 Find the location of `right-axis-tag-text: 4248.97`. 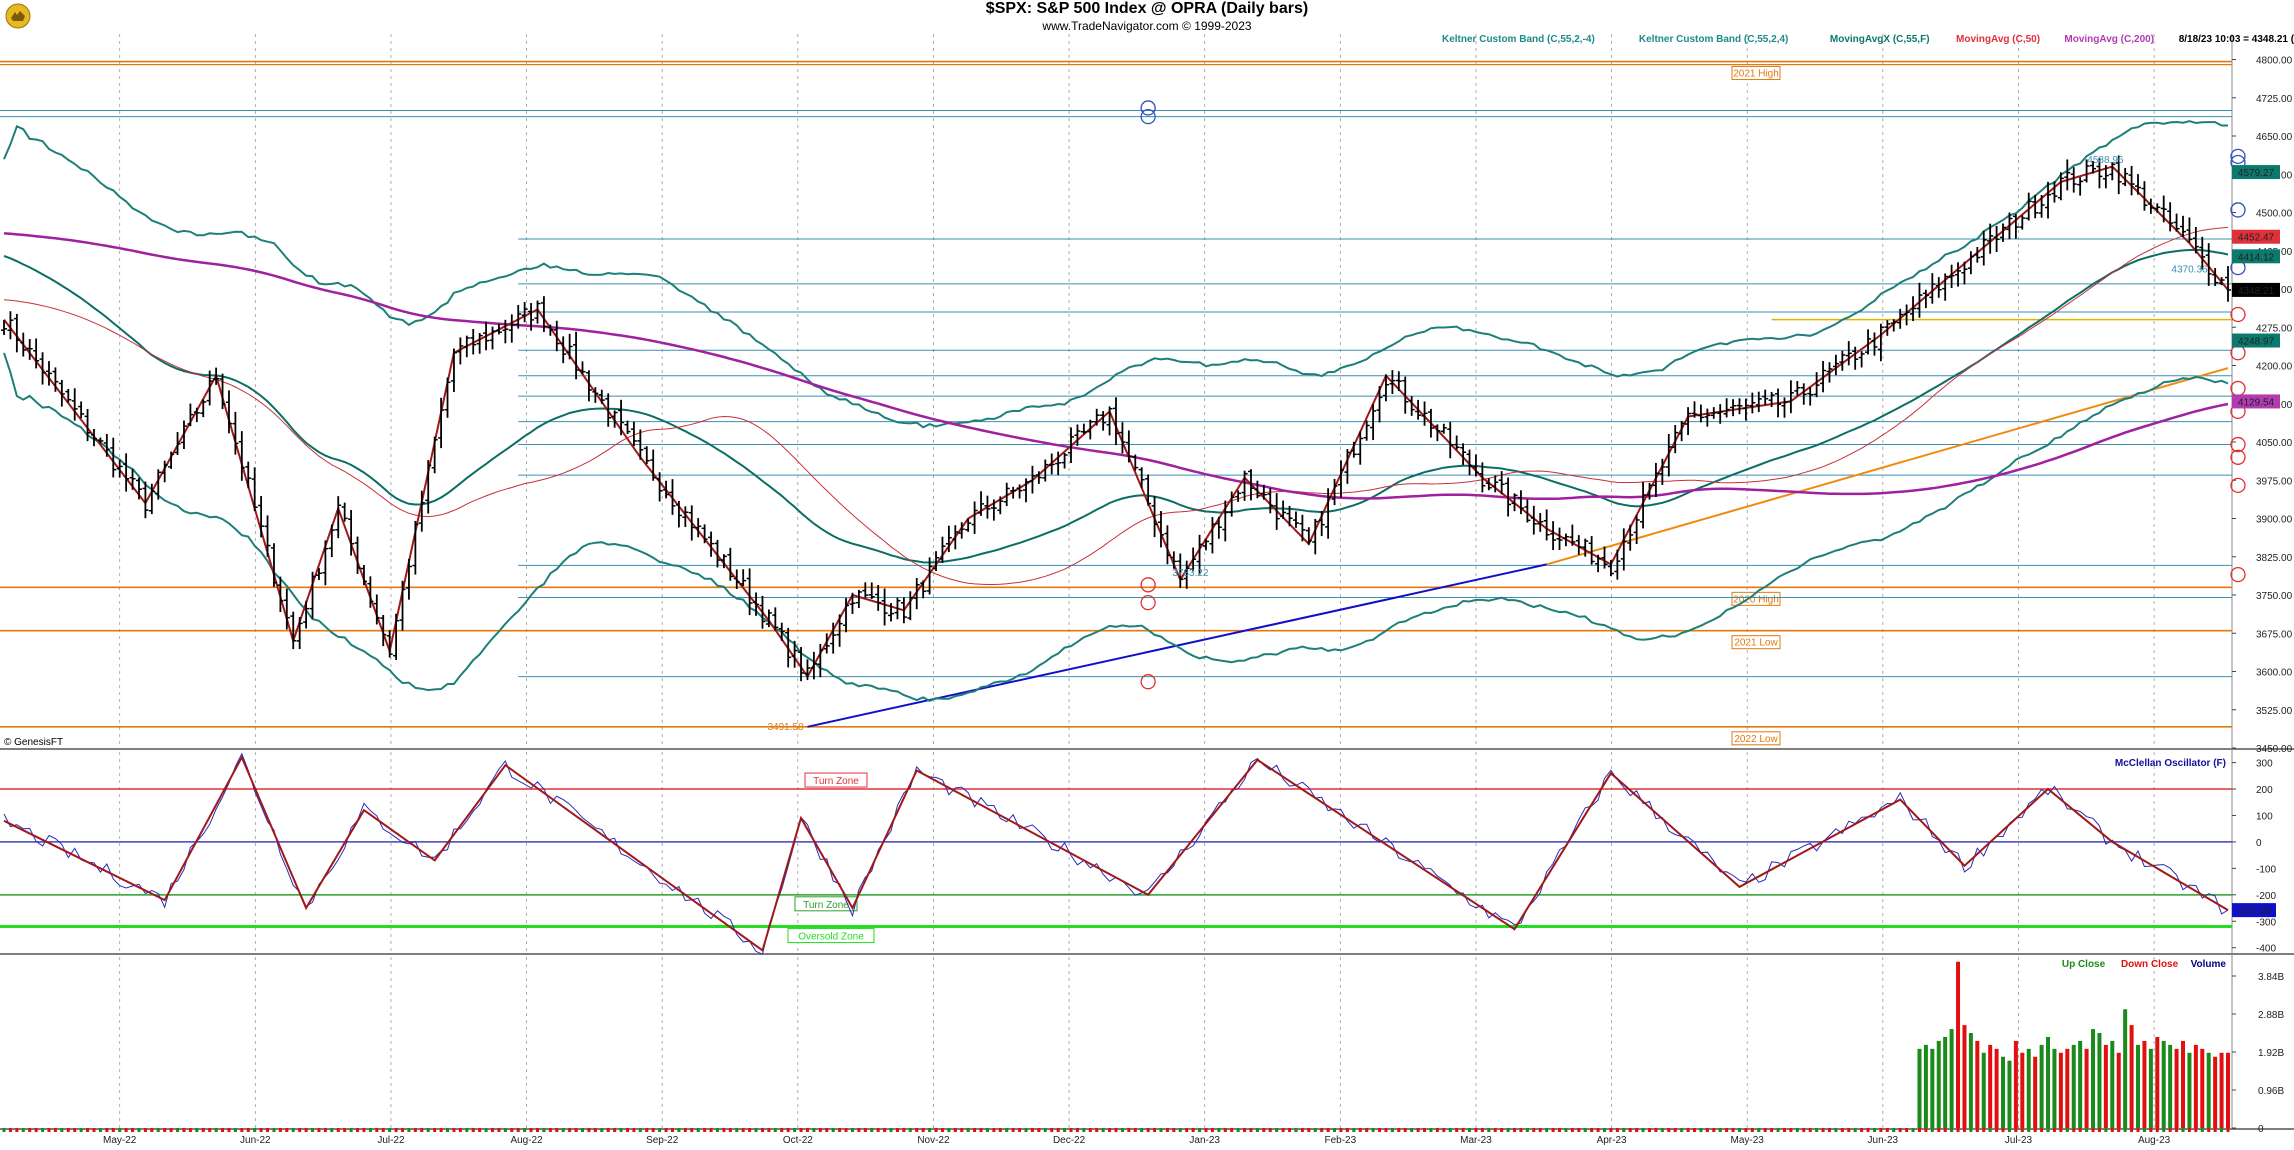

right-axis-tag-text: 4248.97 is located at coordinates (2256, 342).